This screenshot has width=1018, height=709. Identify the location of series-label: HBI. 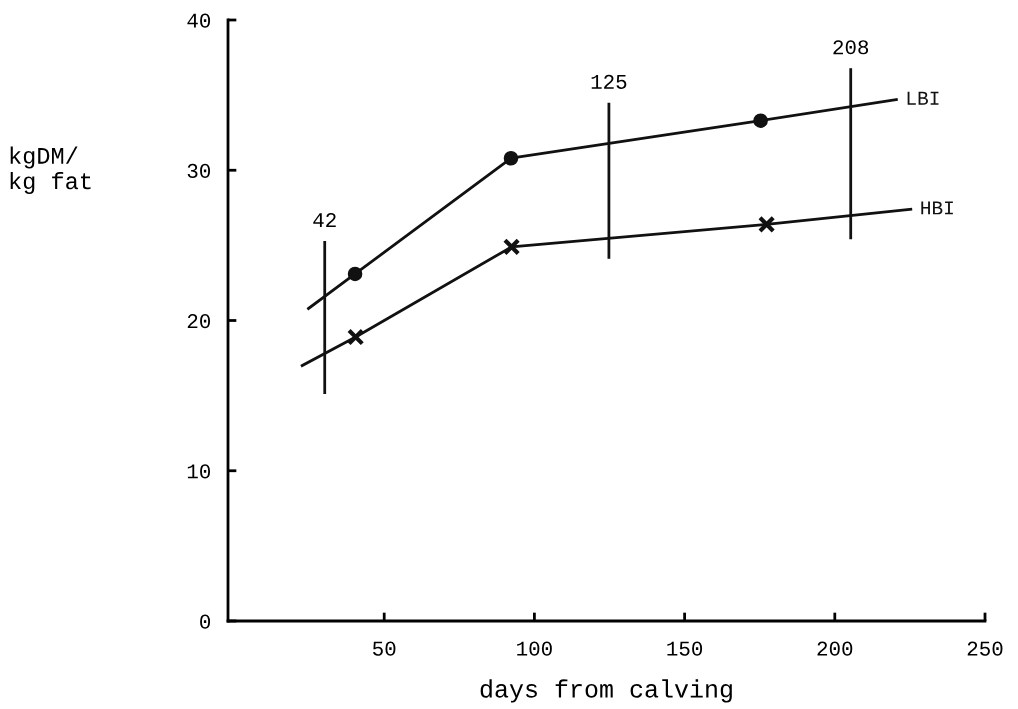
(937, 208).